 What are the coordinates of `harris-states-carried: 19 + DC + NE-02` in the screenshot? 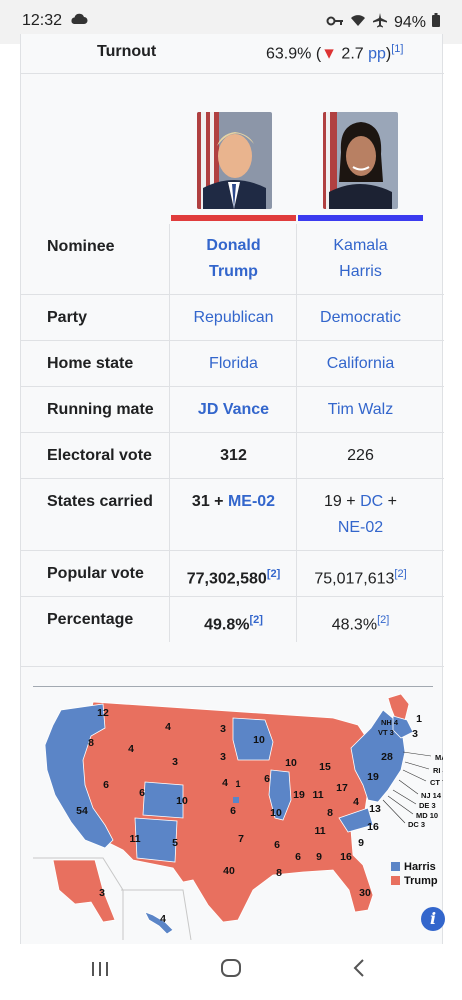 It's located at (360, 514).